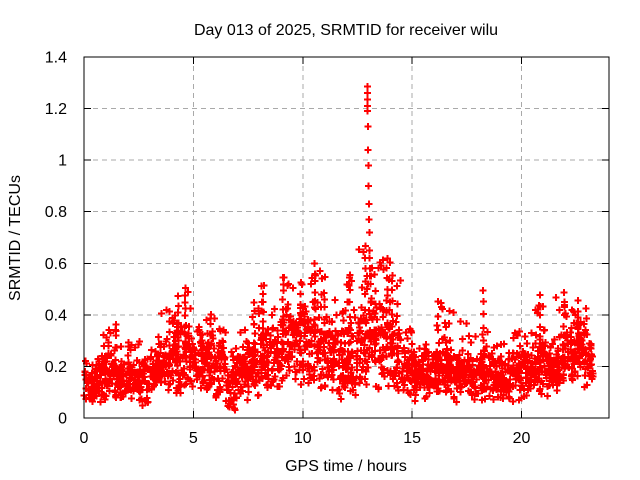  What do you see at coordinates (62, 161) in the screenshot?
I see `y-tick-label: 1` at bounding box center [62, 161].